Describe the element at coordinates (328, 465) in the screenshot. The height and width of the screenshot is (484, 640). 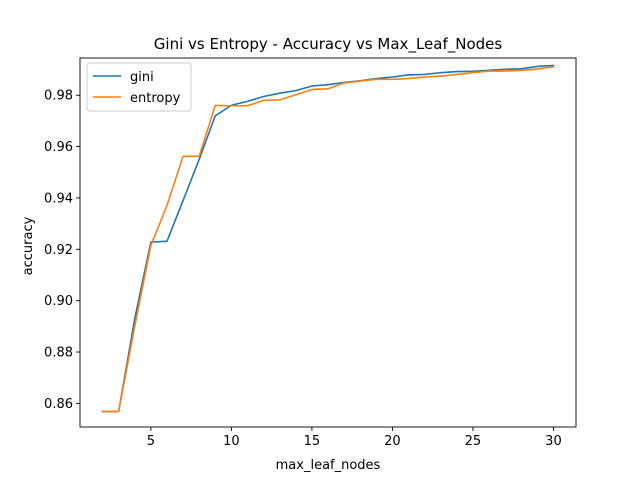
I see `x-axis-label: max_leaf_nodes` at that location.